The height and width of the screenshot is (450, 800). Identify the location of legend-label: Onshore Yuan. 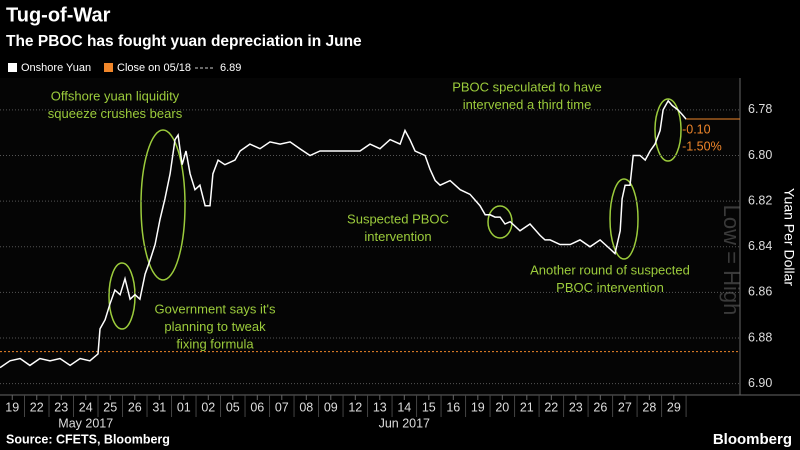
(56, 68).